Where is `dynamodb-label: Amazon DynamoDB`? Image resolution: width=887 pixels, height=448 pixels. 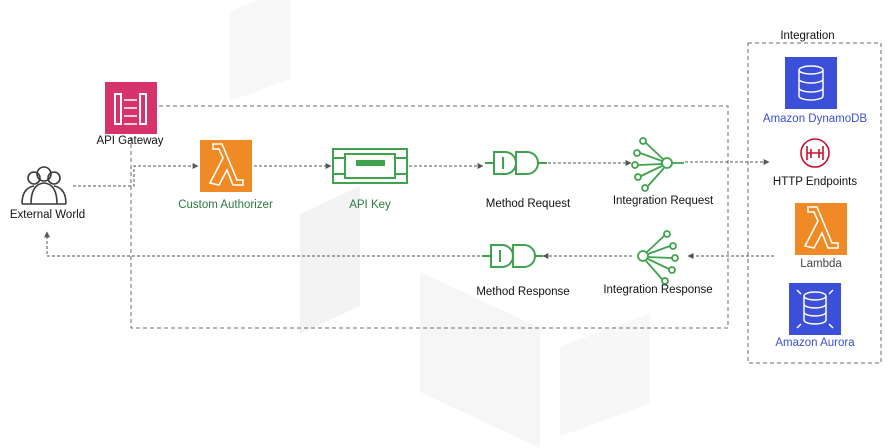 dynamodb-label: Amazon DynamoDB is located at coordinates (815, 119).